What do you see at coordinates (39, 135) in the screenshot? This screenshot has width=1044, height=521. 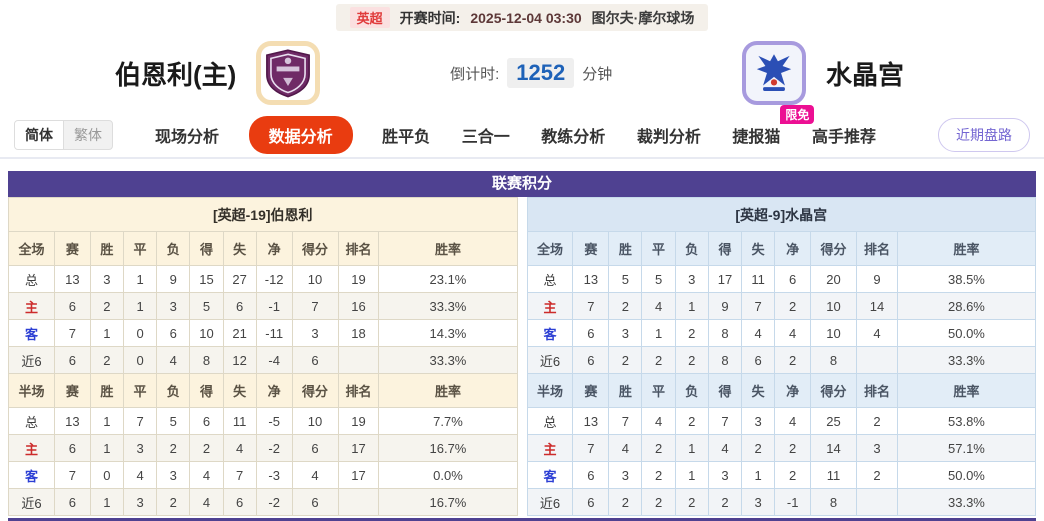 I see `lang-simplified: 简体` at bounding box center [39, 135].